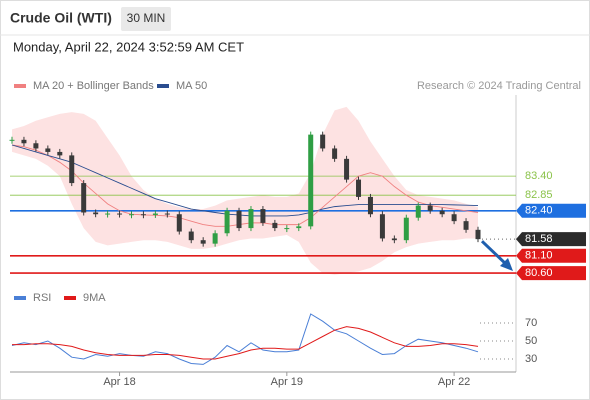 The width and height of the screenshot is (590, 400). What do you see at coordinates (61, 18) in the screenshot?
I see `instrument-title: Crude Oil (WTI)` at bounding box center [61, 18].